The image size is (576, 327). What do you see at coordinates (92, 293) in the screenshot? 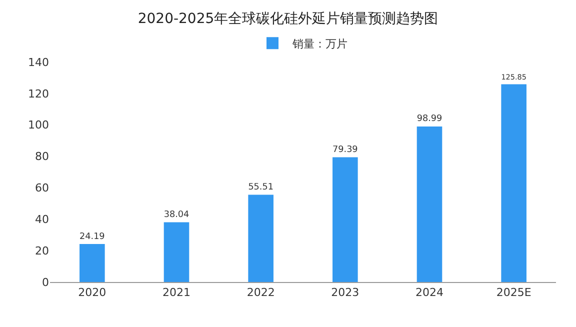
I see `x-tick-label: 2020` at bounding box center [92, 293].